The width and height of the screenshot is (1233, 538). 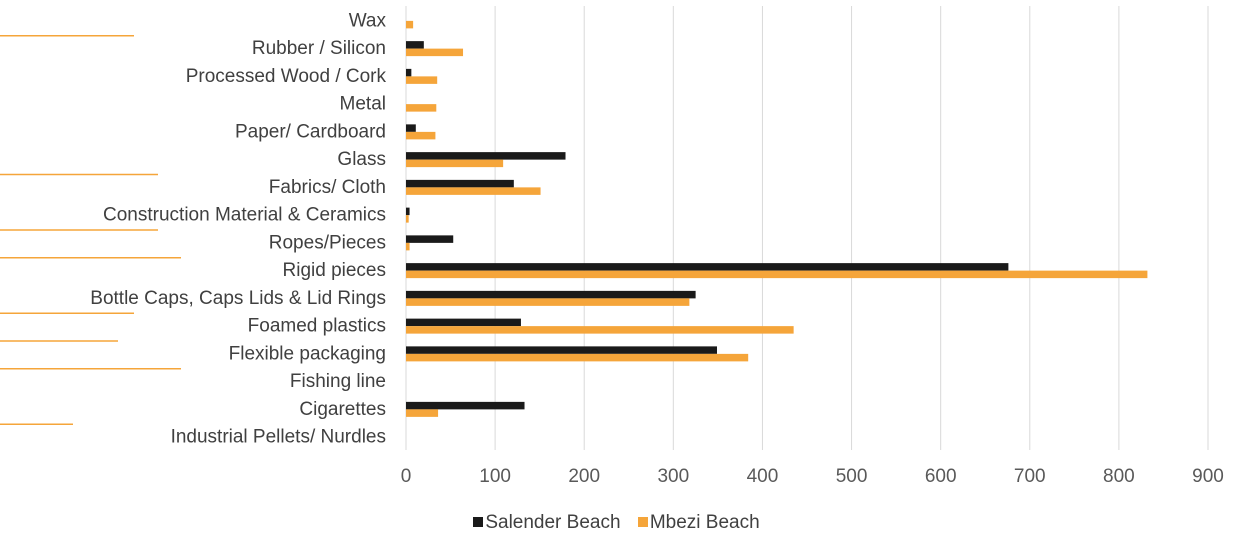 I want to click on legend-item-mbezi: Mbezi Beach, so click(x=698, y=523).